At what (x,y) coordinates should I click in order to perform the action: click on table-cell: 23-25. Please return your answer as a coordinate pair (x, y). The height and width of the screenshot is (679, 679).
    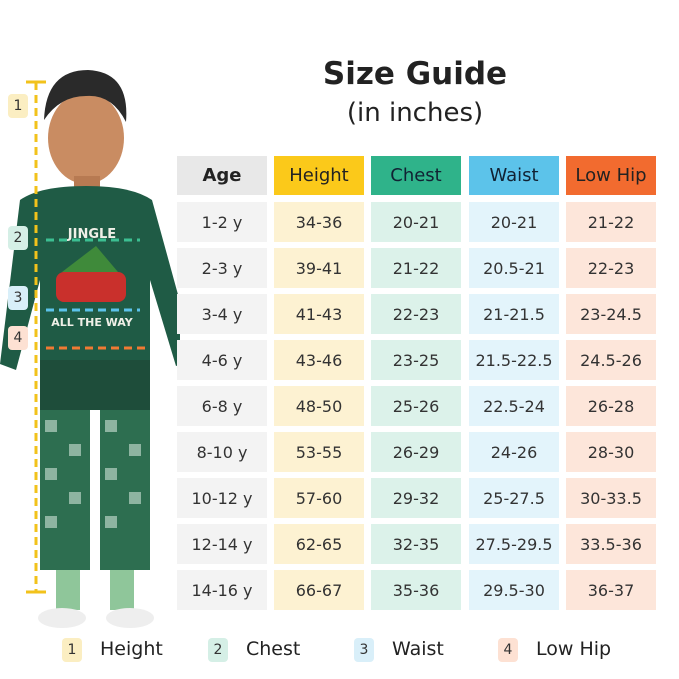
    Looking at the image, I should click on (416, 360).